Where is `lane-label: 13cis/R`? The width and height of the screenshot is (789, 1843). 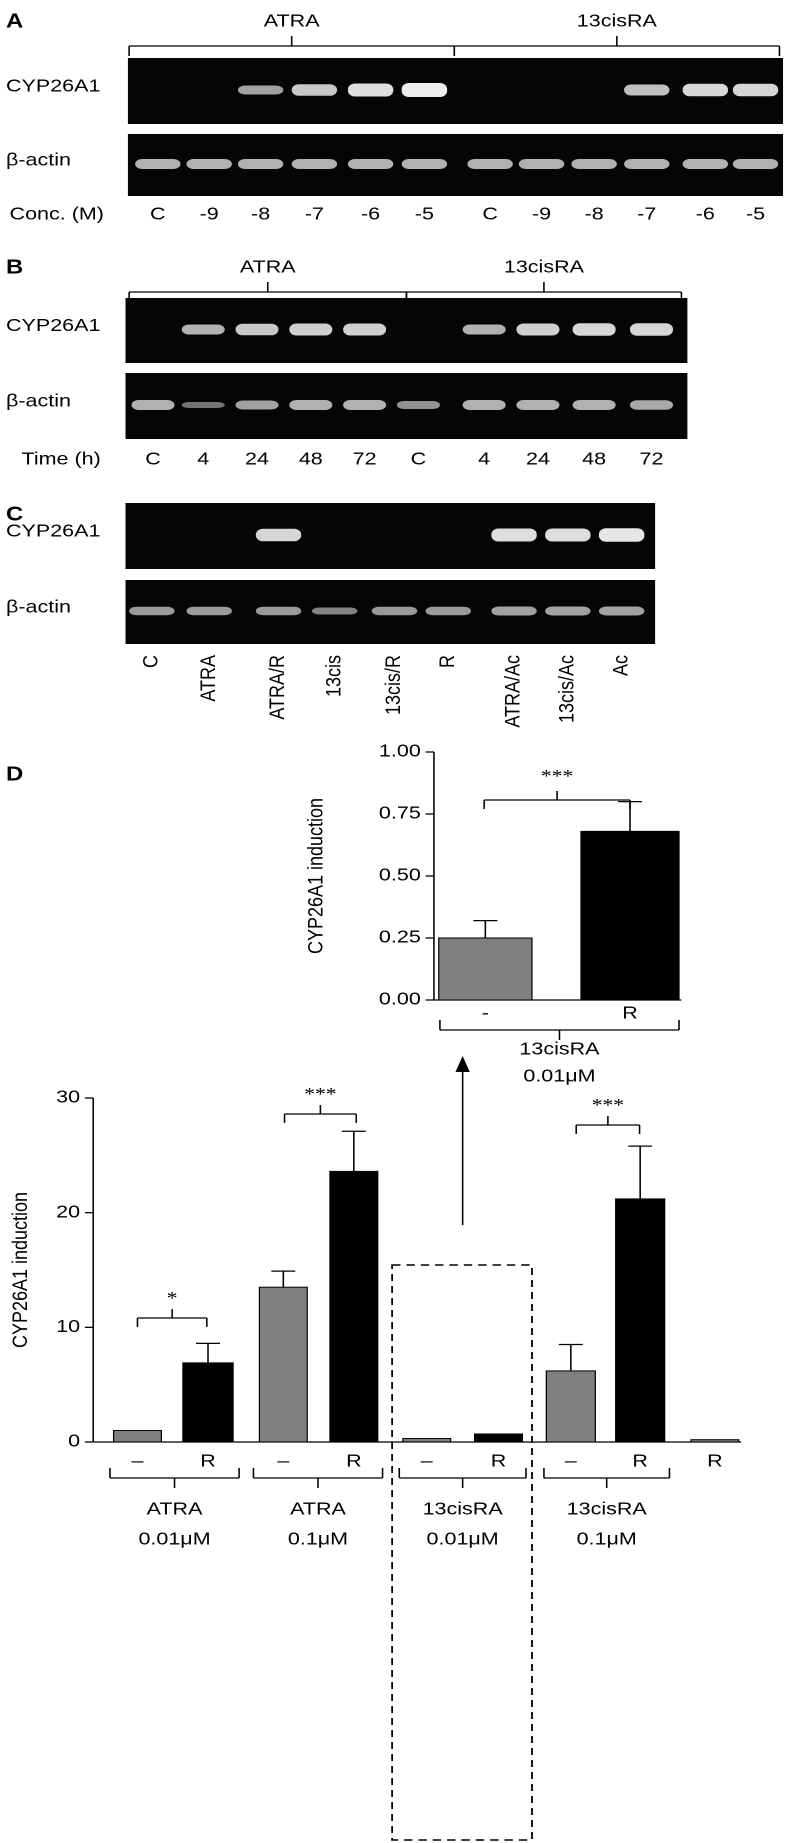 lane-label: 13cis/R is located at coordinates (394, 685).